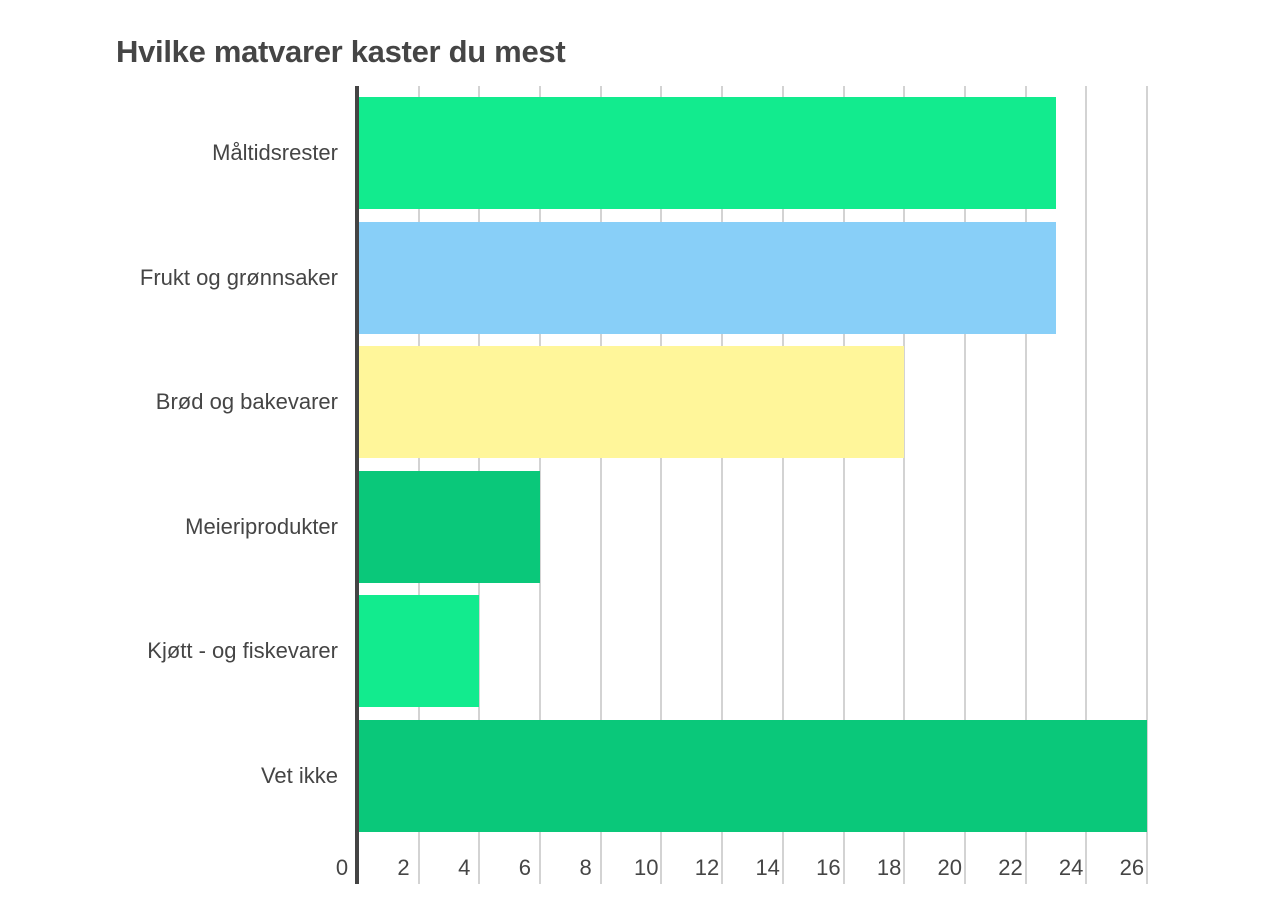  Describe the element at coordinates (238, 277) in the screenshot. I see `category-label: Frukt og grønnsaker` at that location.